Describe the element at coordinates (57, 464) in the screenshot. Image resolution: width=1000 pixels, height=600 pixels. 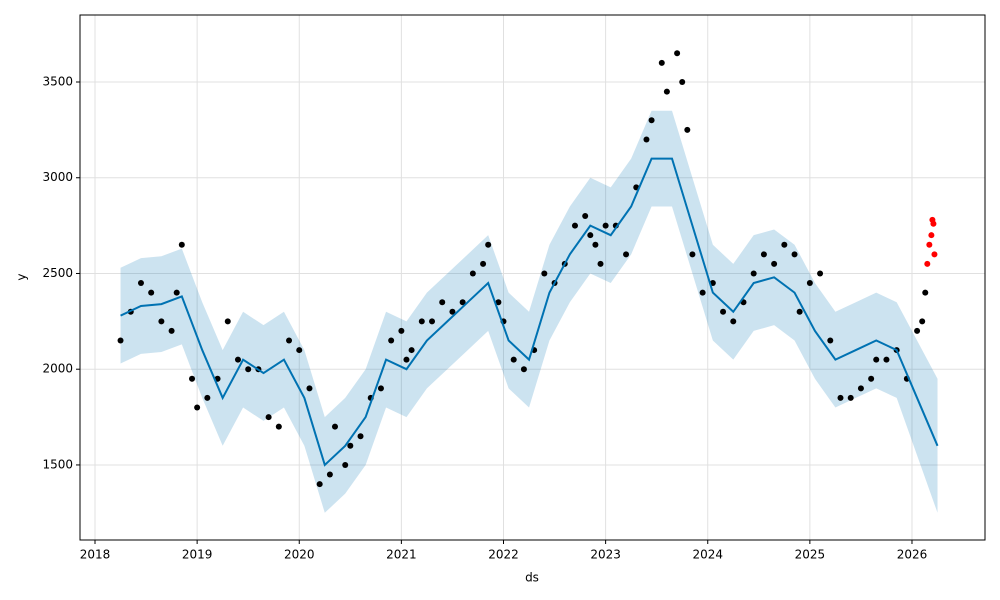
I see `y-tick-label: 1500` at that location.